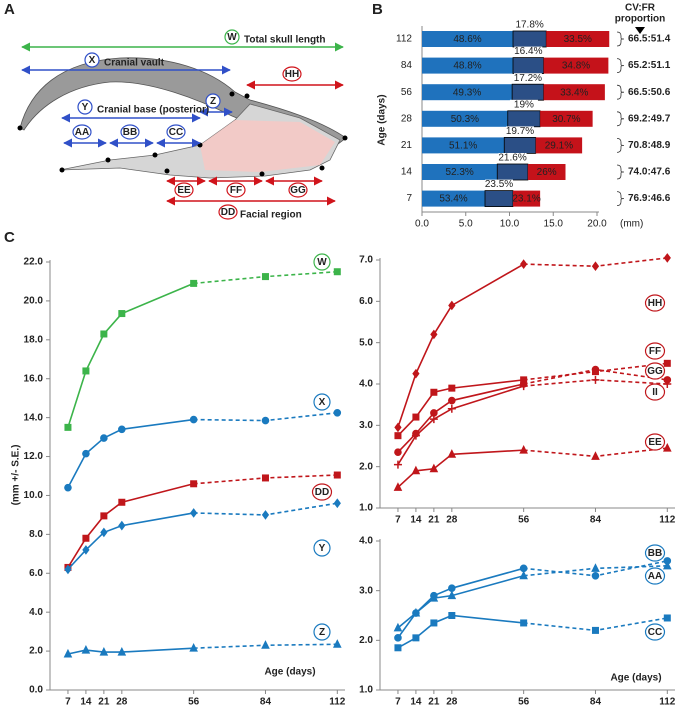 Image resolution: width=677 pixels, height=710 pixels. What do you see at coordinates (194, 702) in the screenshot?
I see `x-tick-label: 56` at bounding box center [194, 702].